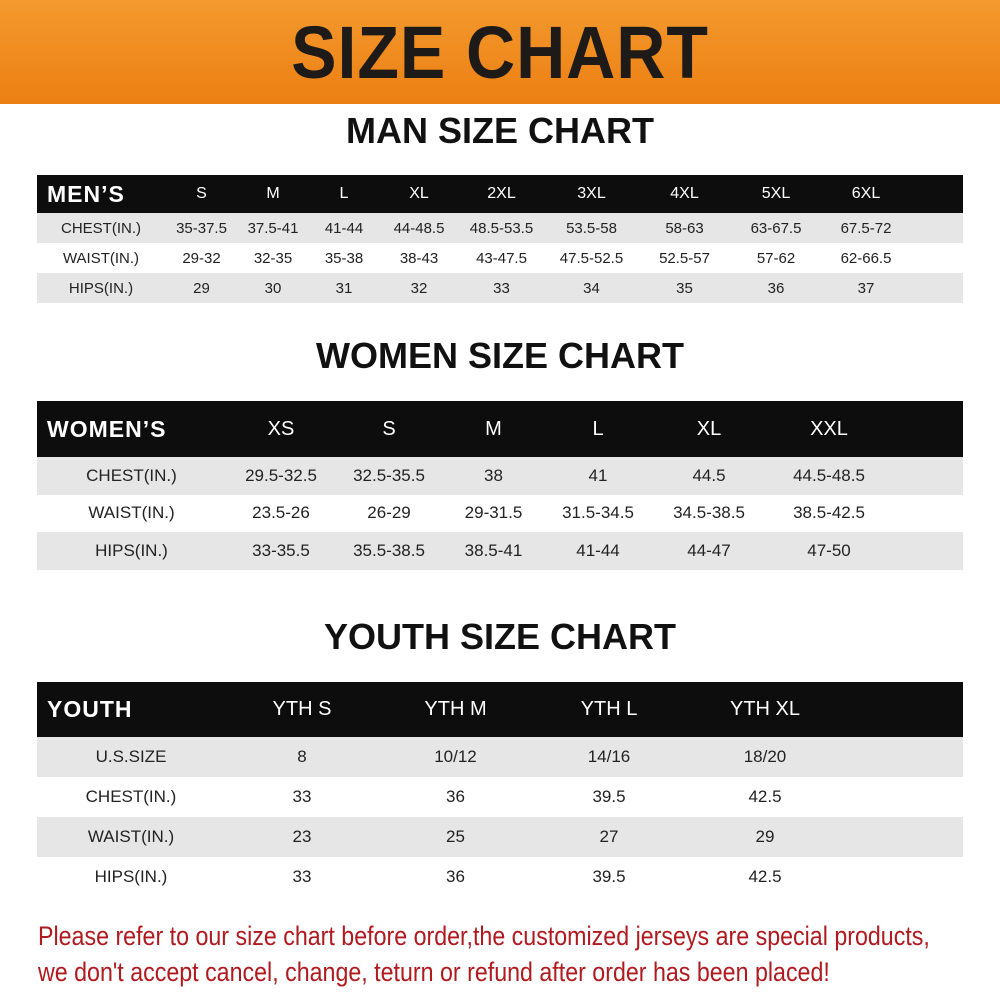 This screenshot has width=1000, height=1000. I want to click on banner: SIZE CHART, so click(500, 52).